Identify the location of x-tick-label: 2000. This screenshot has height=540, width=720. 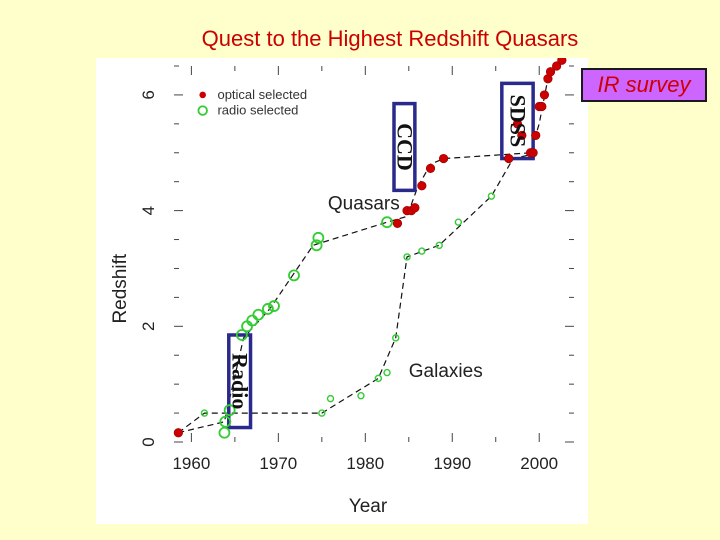
(539, 463).